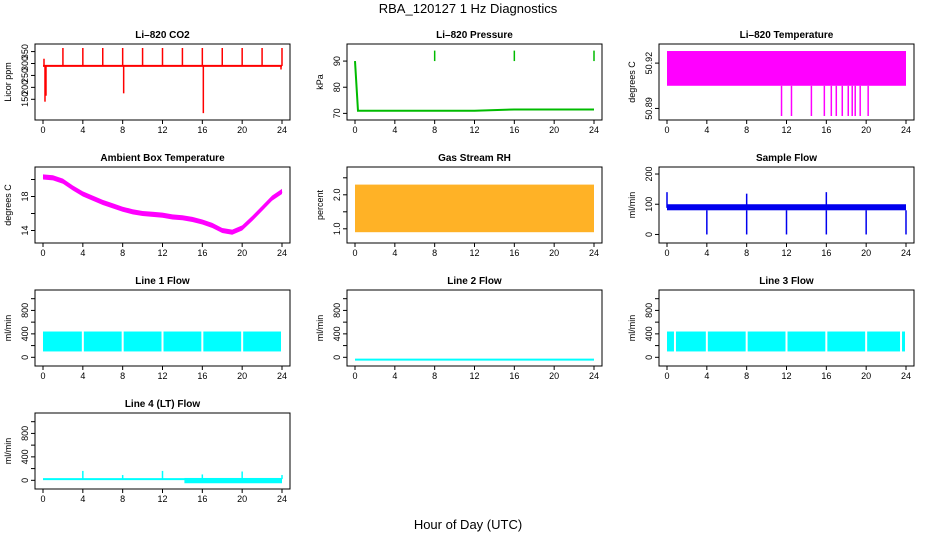 The height and width of the screenshot is (540, 936). What do you see at coordinates (25, 99) in the screenshot?
I see `y-tick-label: 150` at bounding box center [25, 99].